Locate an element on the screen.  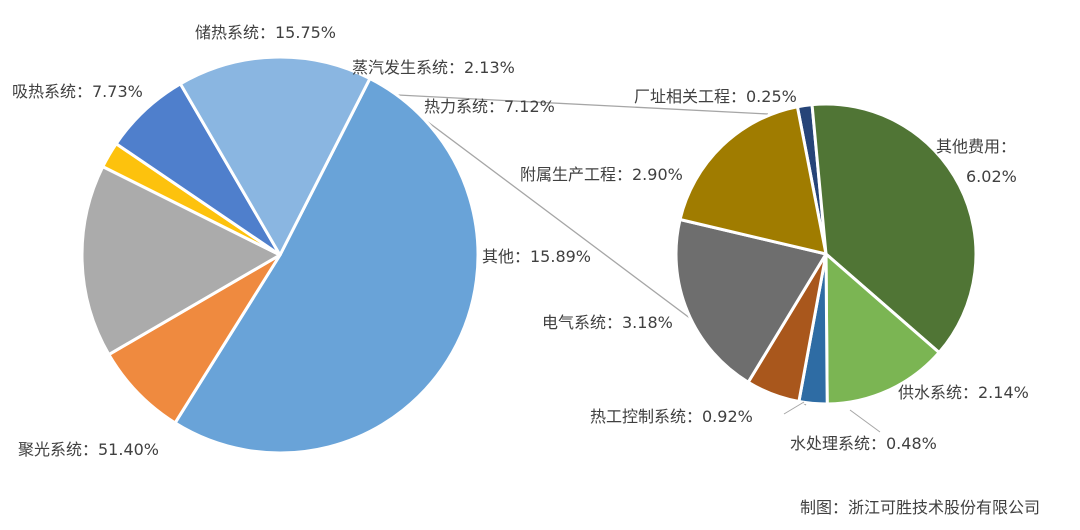
label-gongshui: 供水系统：2.14% is located at coordinates (963, 392).